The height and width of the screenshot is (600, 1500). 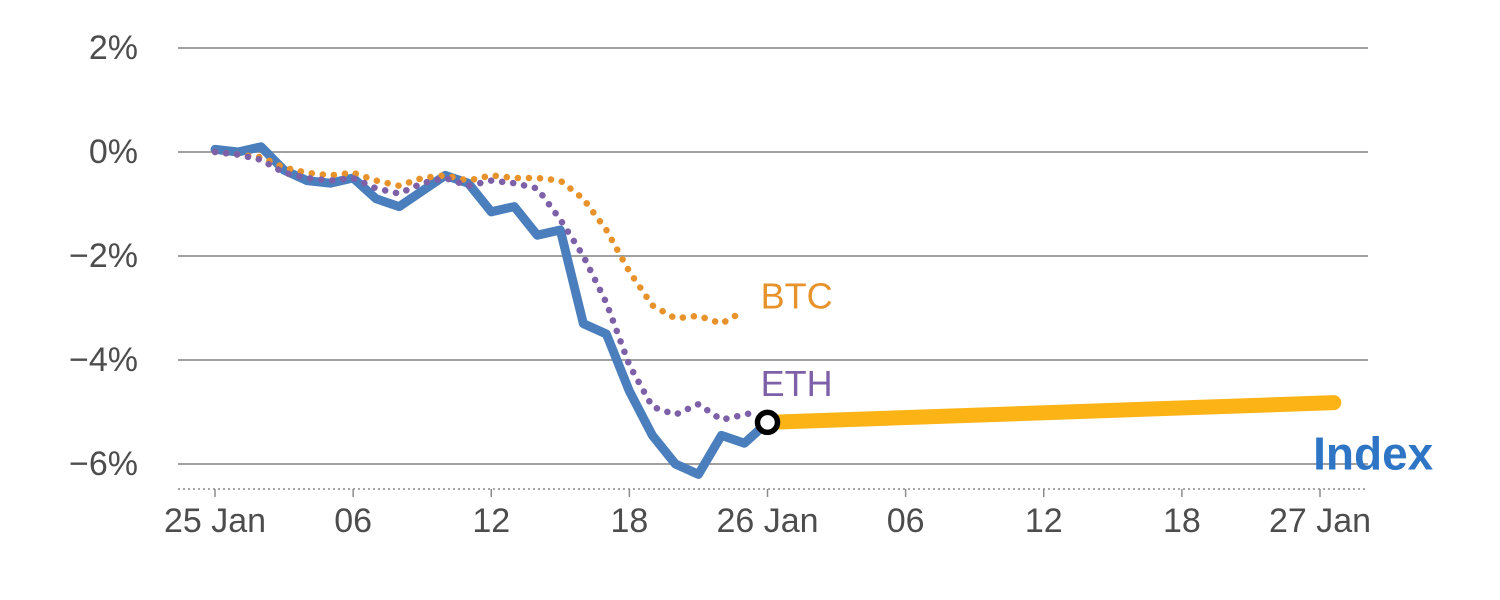 What do you see at coordinates (1051, 412) in the screenshot?
I see `series-line-index-forecast` at bounding box center [1051, 412].